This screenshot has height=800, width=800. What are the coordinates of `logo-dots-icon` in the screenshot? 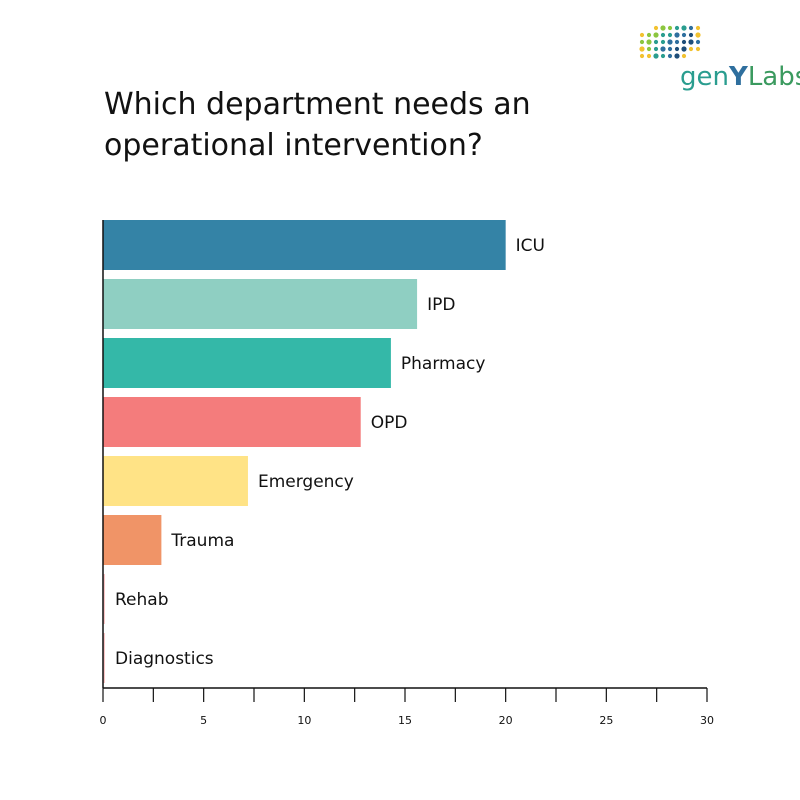 It's located at (670, 42).